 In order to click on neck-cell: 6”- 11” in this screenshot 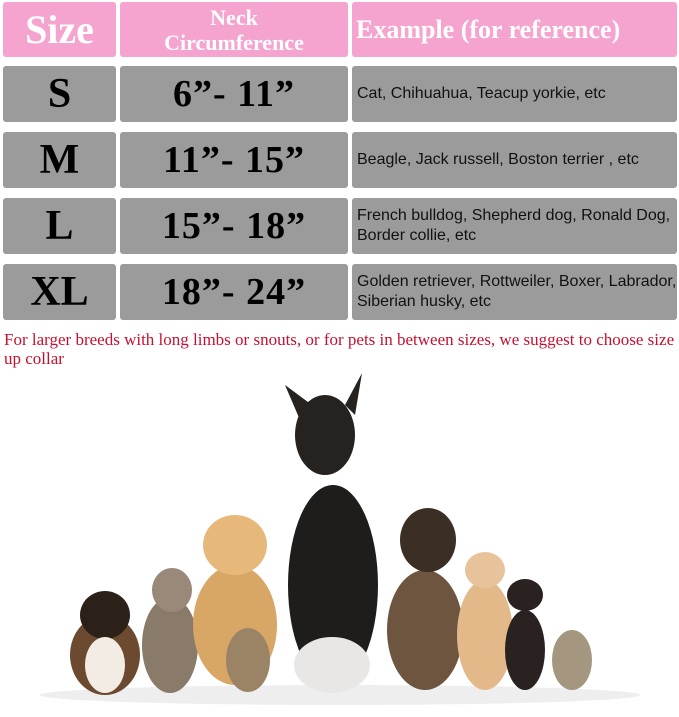, I will do `click(234, 94)`.